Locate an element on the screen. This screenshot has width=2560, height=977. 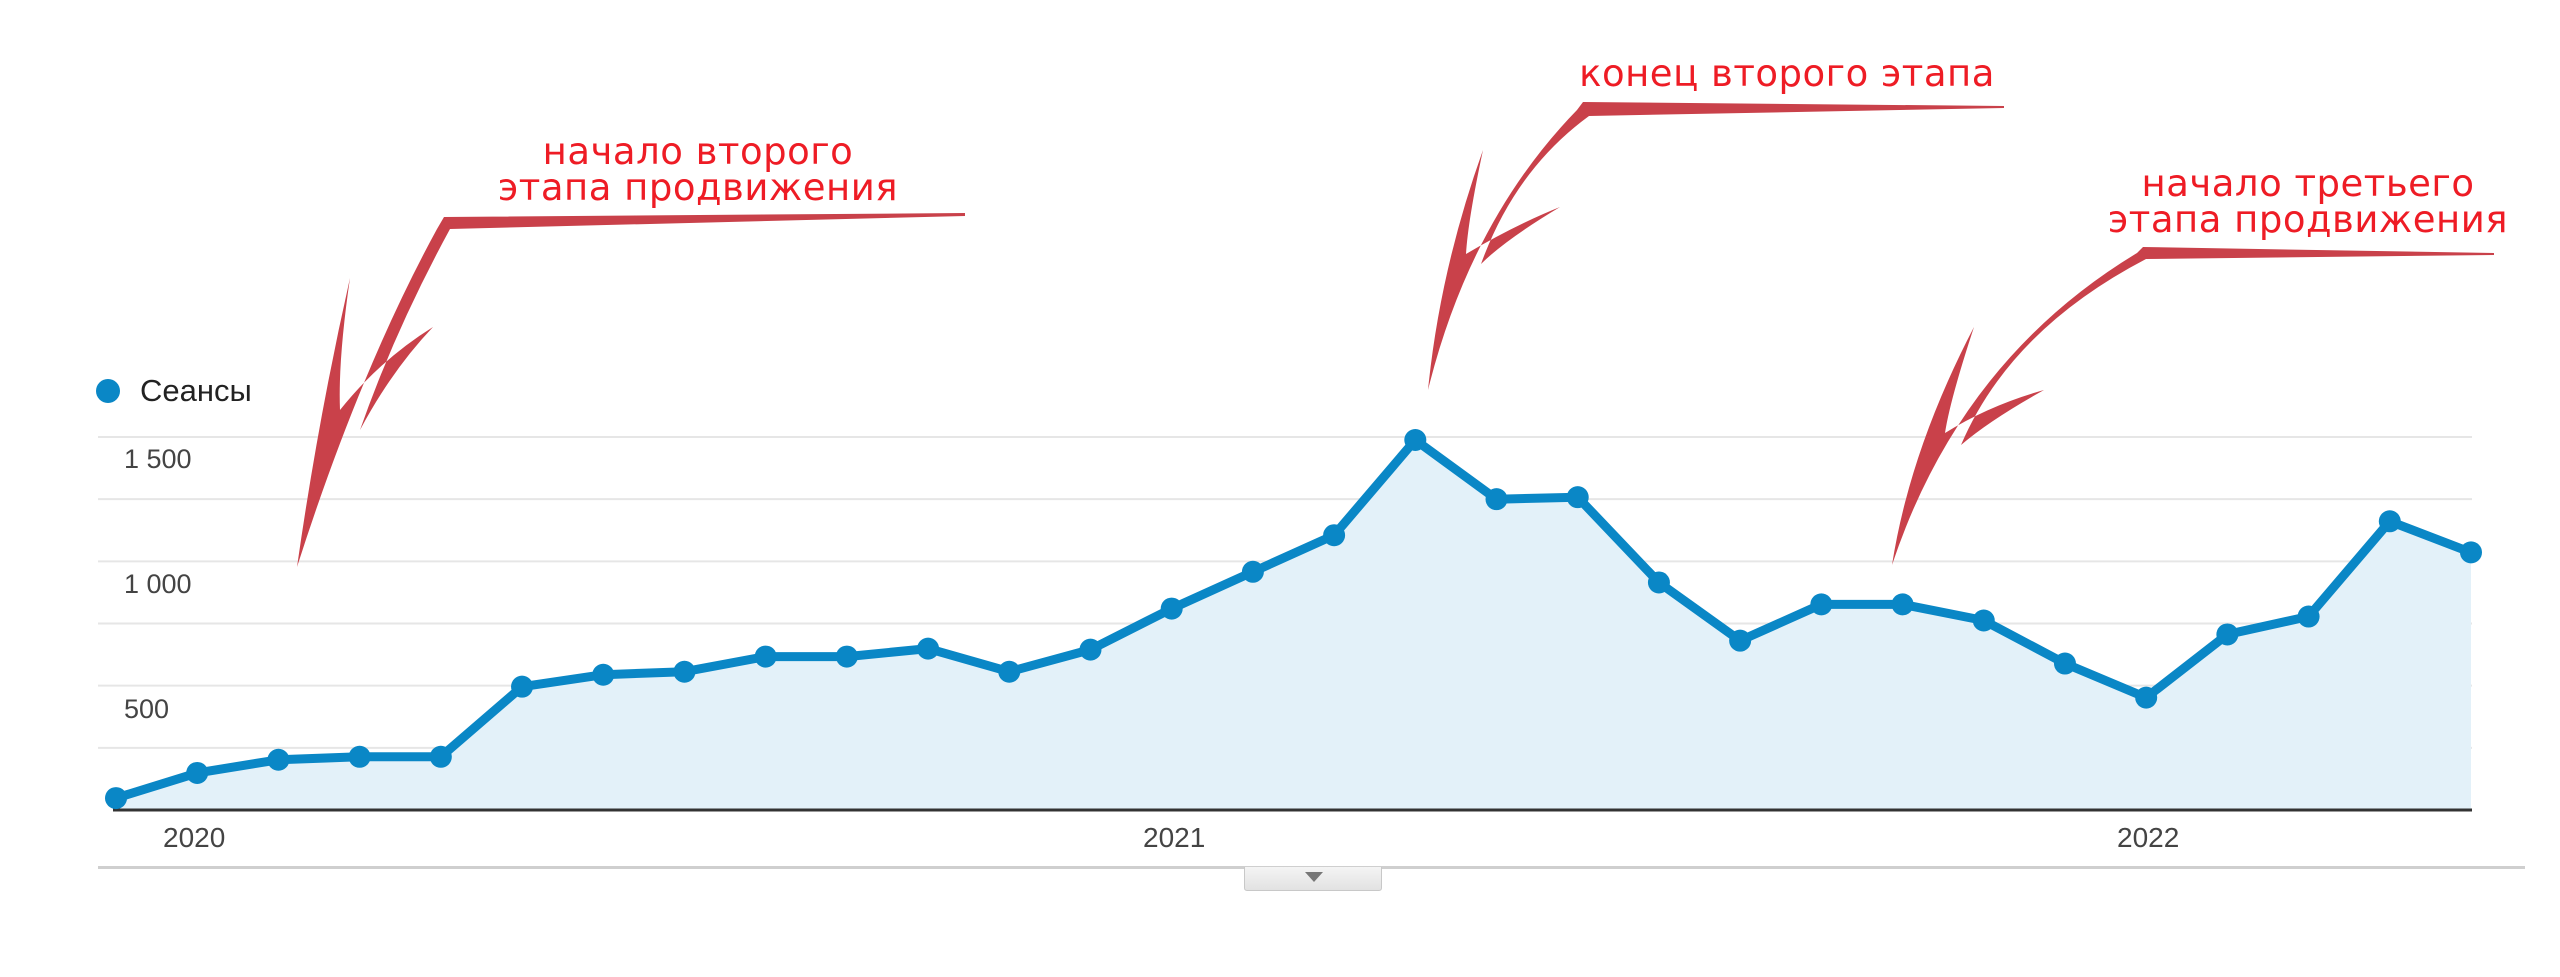
annotation-start-second-stage: начало второго этапа продвижения is located at coordinates (698, 169).